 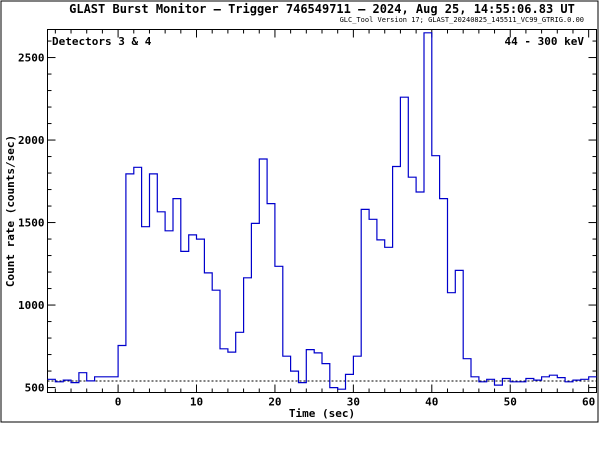 What do you see at coordinates (274, 402) in the screenshot?
I see `x-tick-label: 20` at bounding box center [274, 402].